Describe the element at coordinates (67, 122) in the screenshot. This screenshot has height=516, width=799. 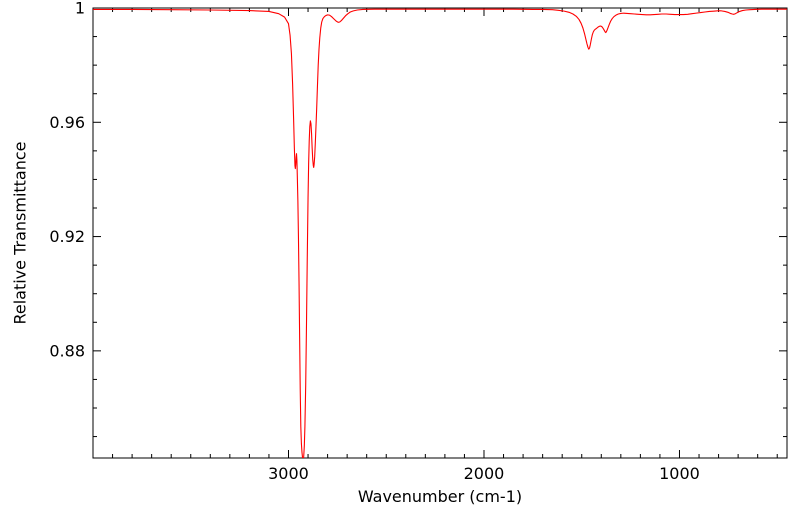
I see `y-tick-label: 0.96` at that location.